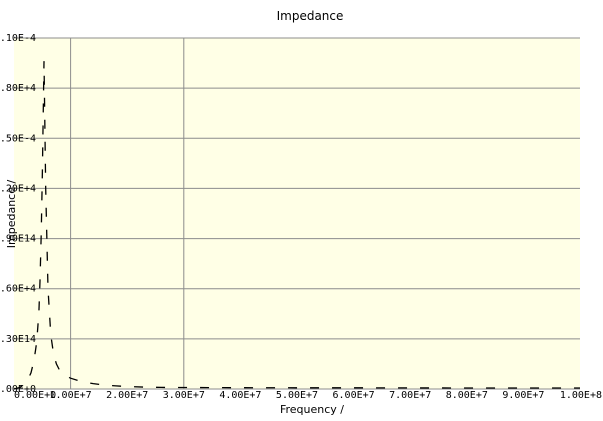 Image resolution: width=603 pixels, height=421 pixels. Describe the element at coordinates (18, 339) in the screenshot. I see `y-tick-label: 1.30E14` at that location.